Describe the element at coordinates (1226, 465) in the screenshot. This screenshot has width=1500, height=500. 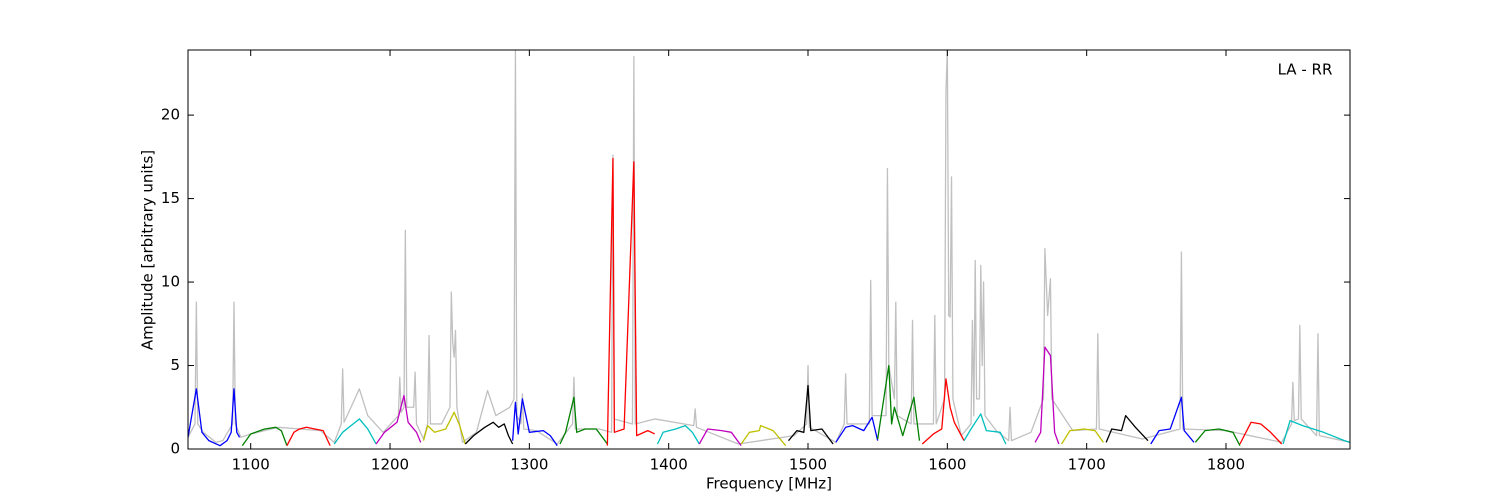
I see `x-tick-label: 1800` at that location.